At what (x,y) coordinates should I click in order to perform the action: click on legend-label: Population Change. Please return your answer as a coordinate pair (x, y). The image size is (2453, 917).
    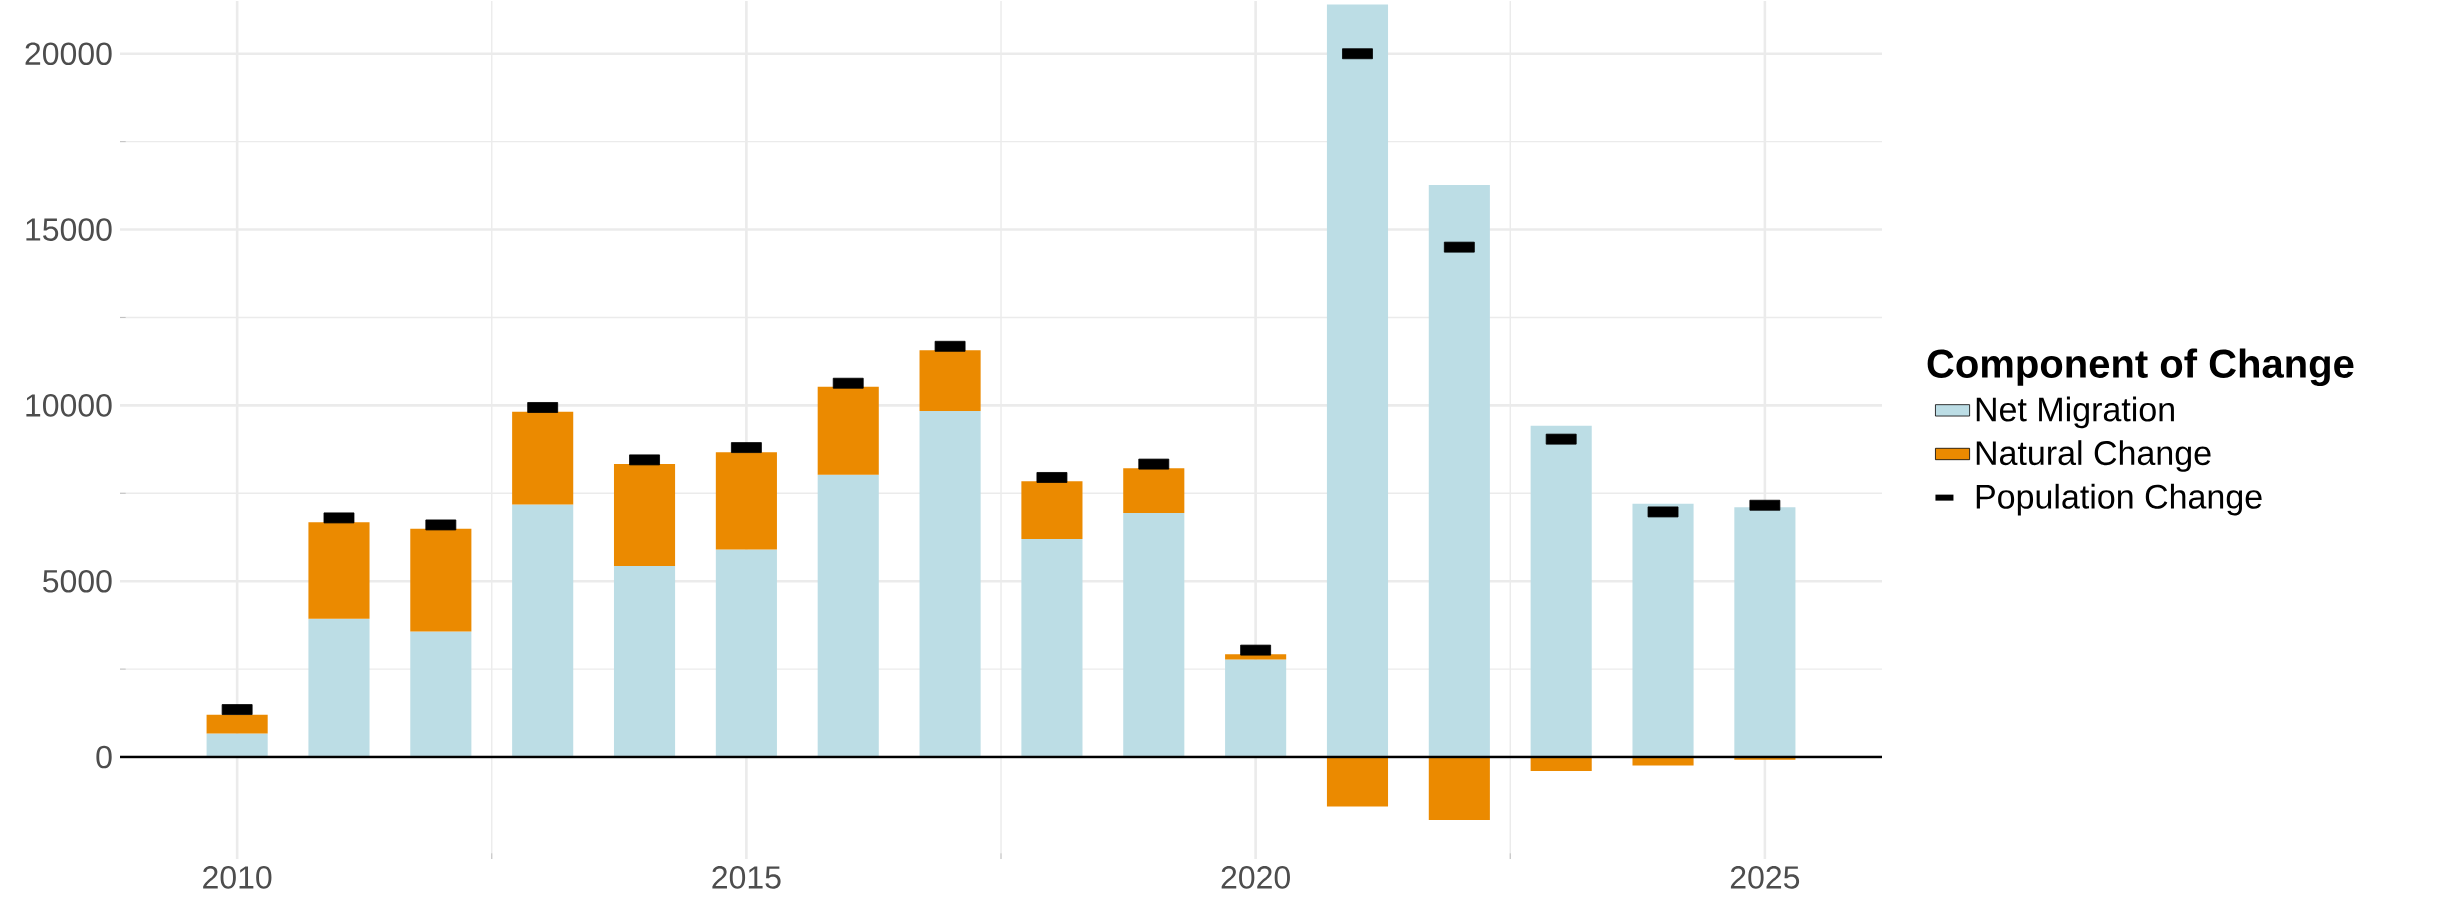
    Looking at the image, I should click on (2119, 499).